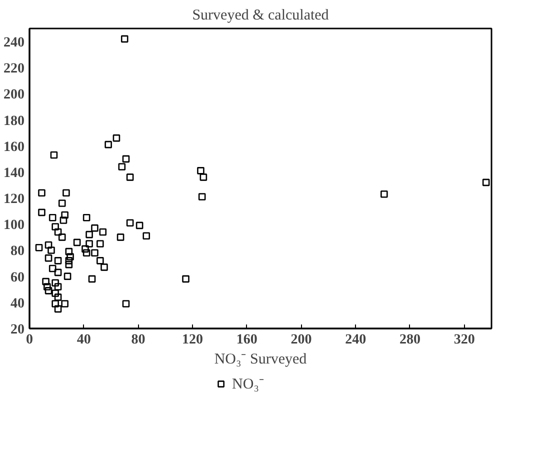 This screenshot has width=533, height=456. I want to click on x-tick-label: 200, so click(301, 340).